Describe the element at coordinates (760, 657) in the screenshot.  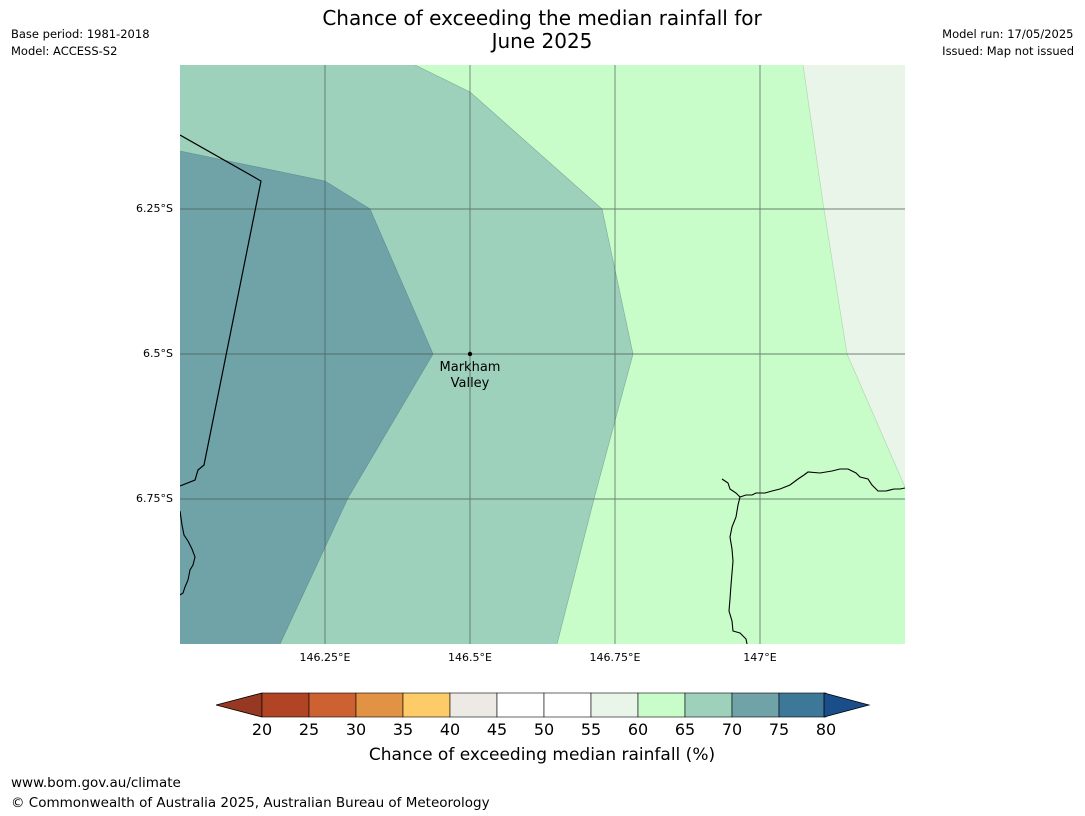
I see `lon-label-147: 147°E` at that location.